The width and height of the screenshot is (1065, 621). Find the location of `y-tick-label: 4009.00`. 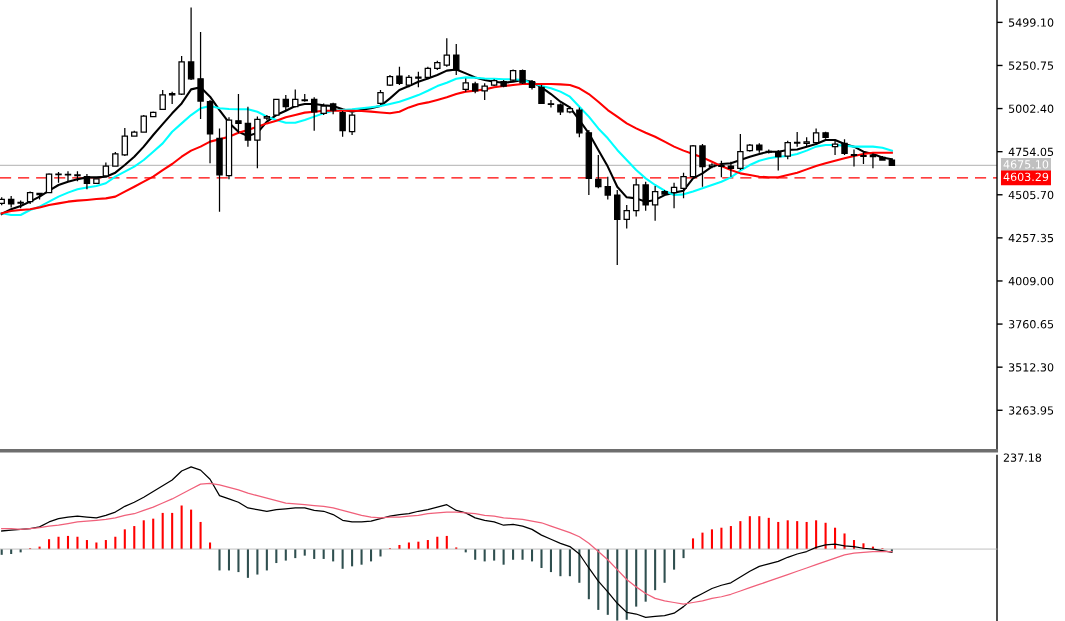

y-tick-label: 4009.00 is located at coordinates (1031, 281).